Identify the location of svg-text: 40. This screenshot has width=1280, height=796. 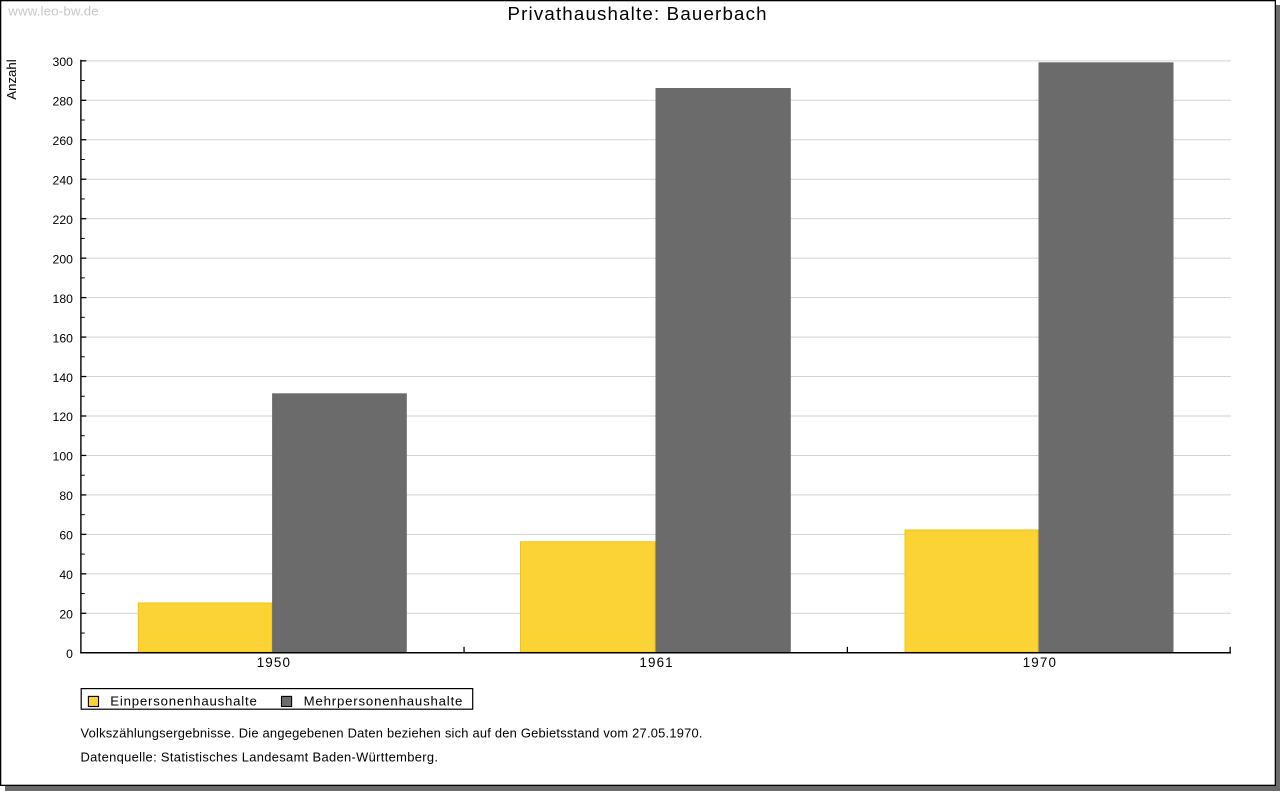
(66, 575).